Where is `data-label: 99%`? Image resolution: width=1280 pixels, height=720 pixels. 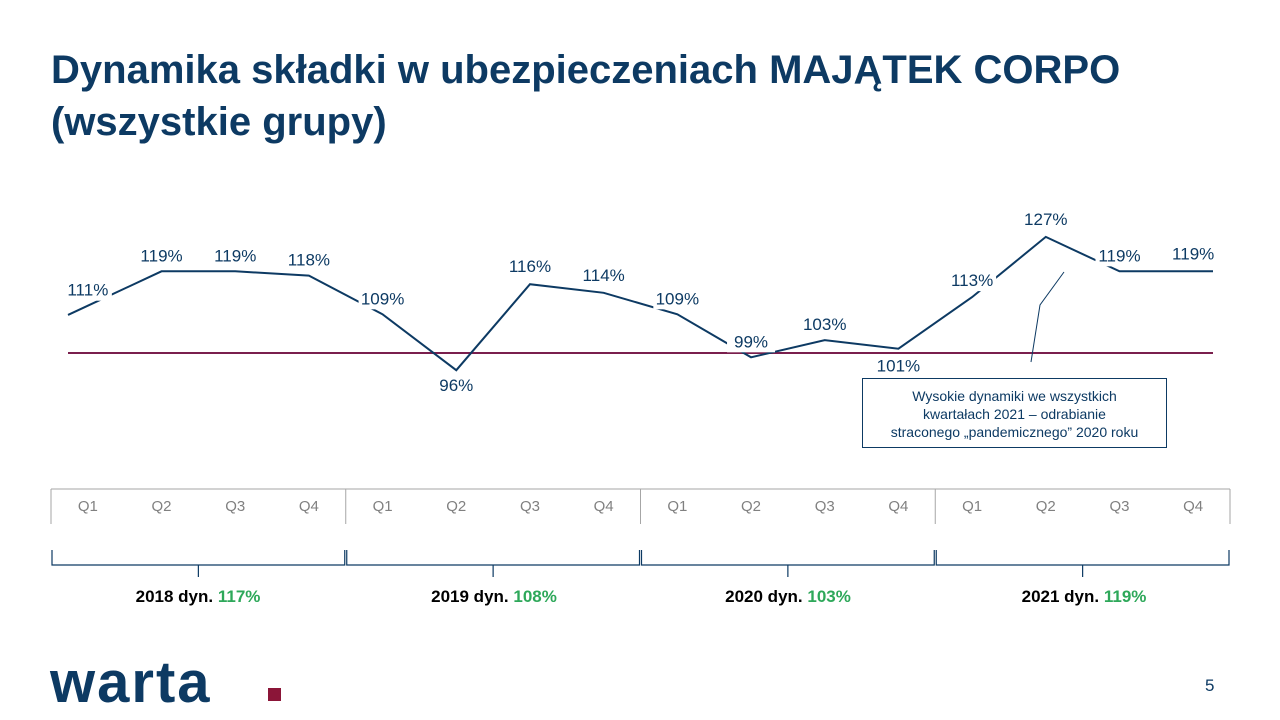
data-label: 99% is located at coordinates (751, 341).